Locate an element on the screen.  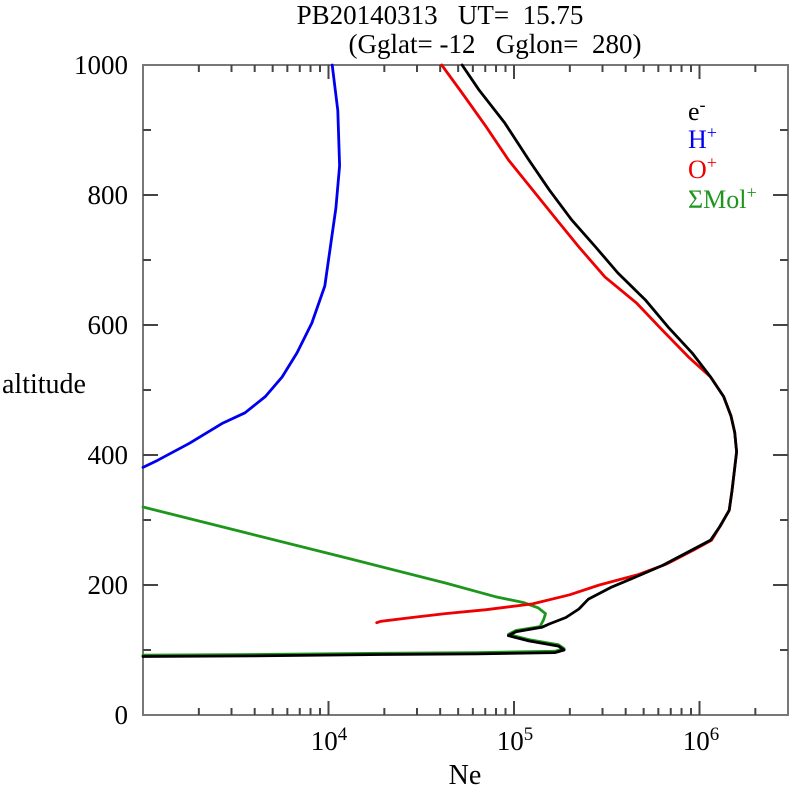
legend-item-hydrogen-ions: H+ is located at coordinates (703, 138).